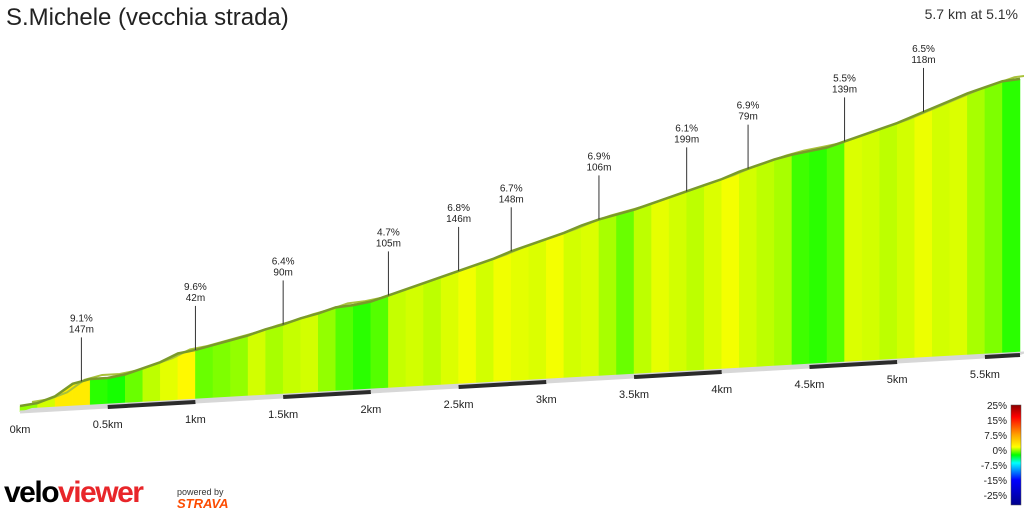  I want to click on powered-by-text: powered by, so click(200, 492).